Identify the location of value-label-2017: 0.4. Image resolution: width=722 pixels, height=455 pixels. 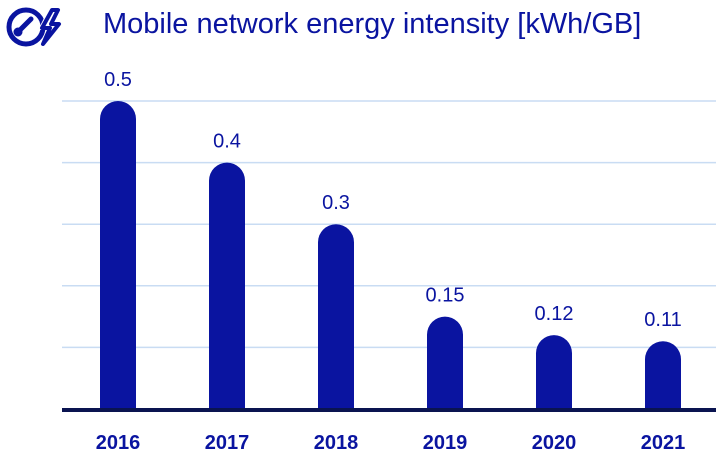
(227, 142).